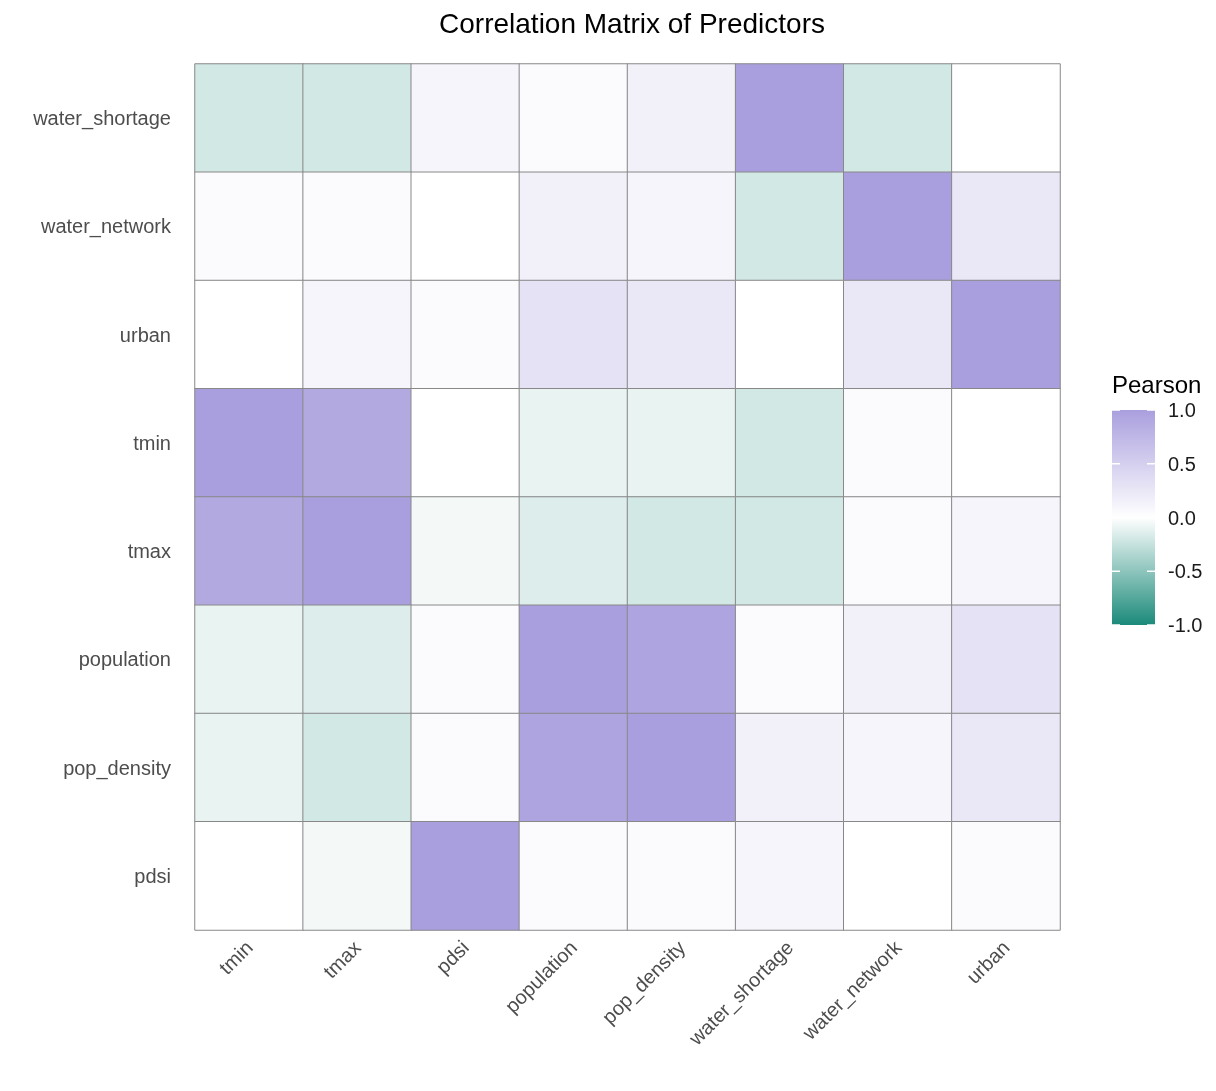 This screenshot has width=1216, height=1091. Describe the element at coordinates (145, 334) in the screenshot. I see `y-tick-label: urban` at that location.